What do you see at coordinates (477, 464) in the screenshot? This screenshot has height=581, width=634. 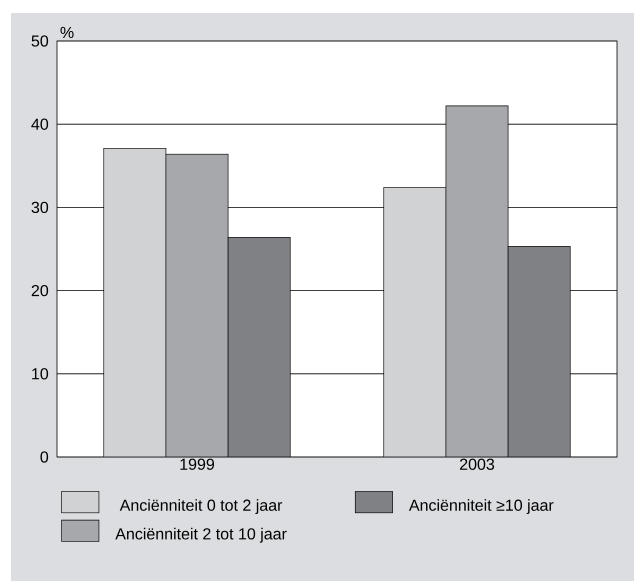 I see `x-tick-label: 2003` at bounding box center [477, 464].